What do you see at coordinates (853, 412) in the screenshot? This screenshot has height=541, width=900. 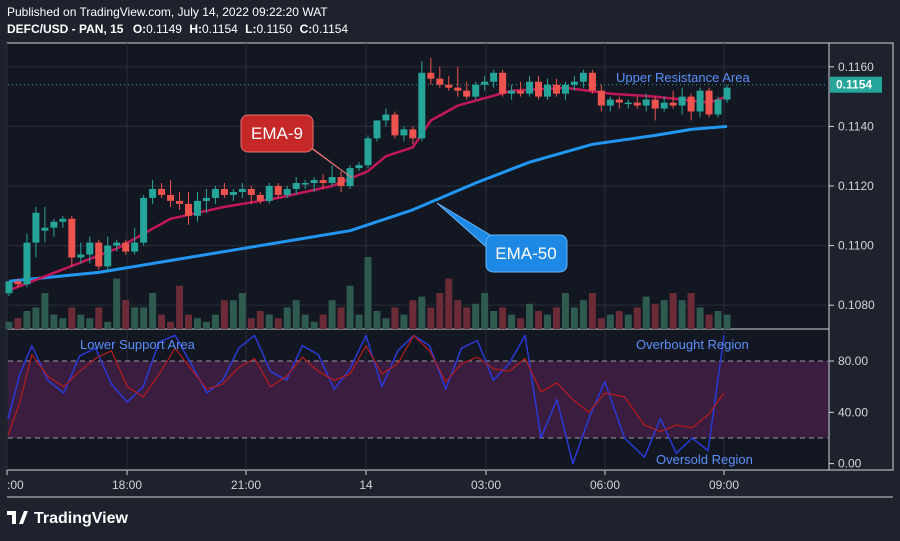 I see `oscillator-tick-label: 40.00` at bounding box center [853, 412].